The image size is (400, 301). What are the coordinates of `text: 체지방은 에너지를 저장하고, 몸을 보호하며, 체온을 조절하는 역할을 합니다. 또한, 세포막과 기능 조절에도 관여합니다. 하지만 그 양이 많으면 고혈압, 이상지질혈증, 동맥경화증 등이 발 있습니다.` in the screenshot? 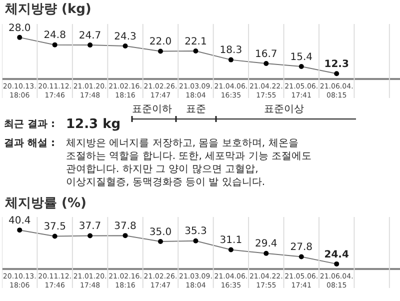 It's located at (189, 163).